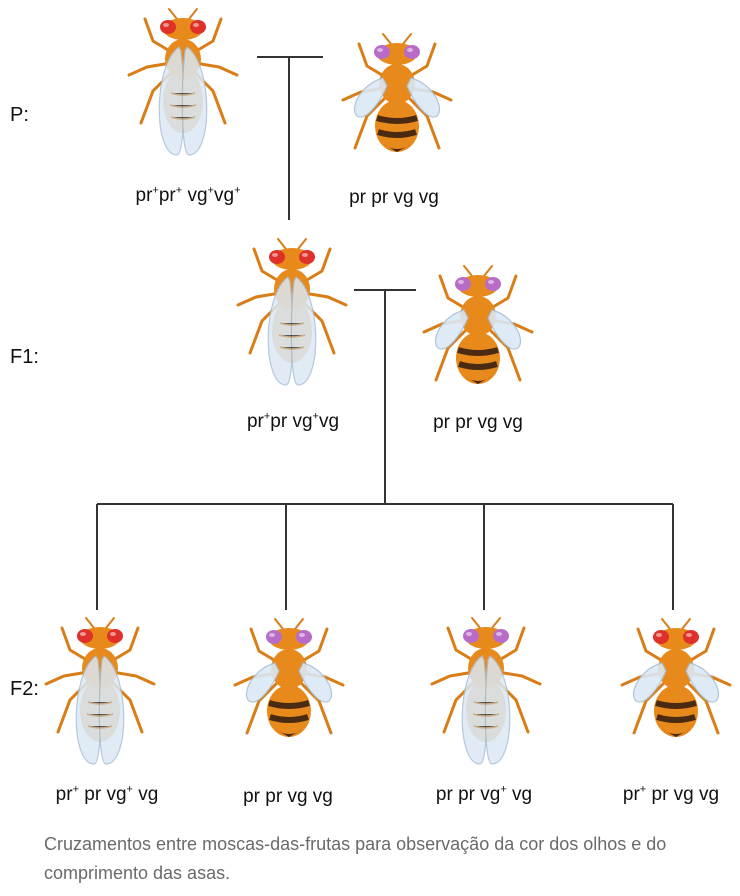 The width and height of the screenshot is (740, 896). I want to click on fly-p-left, so click(183, 87).